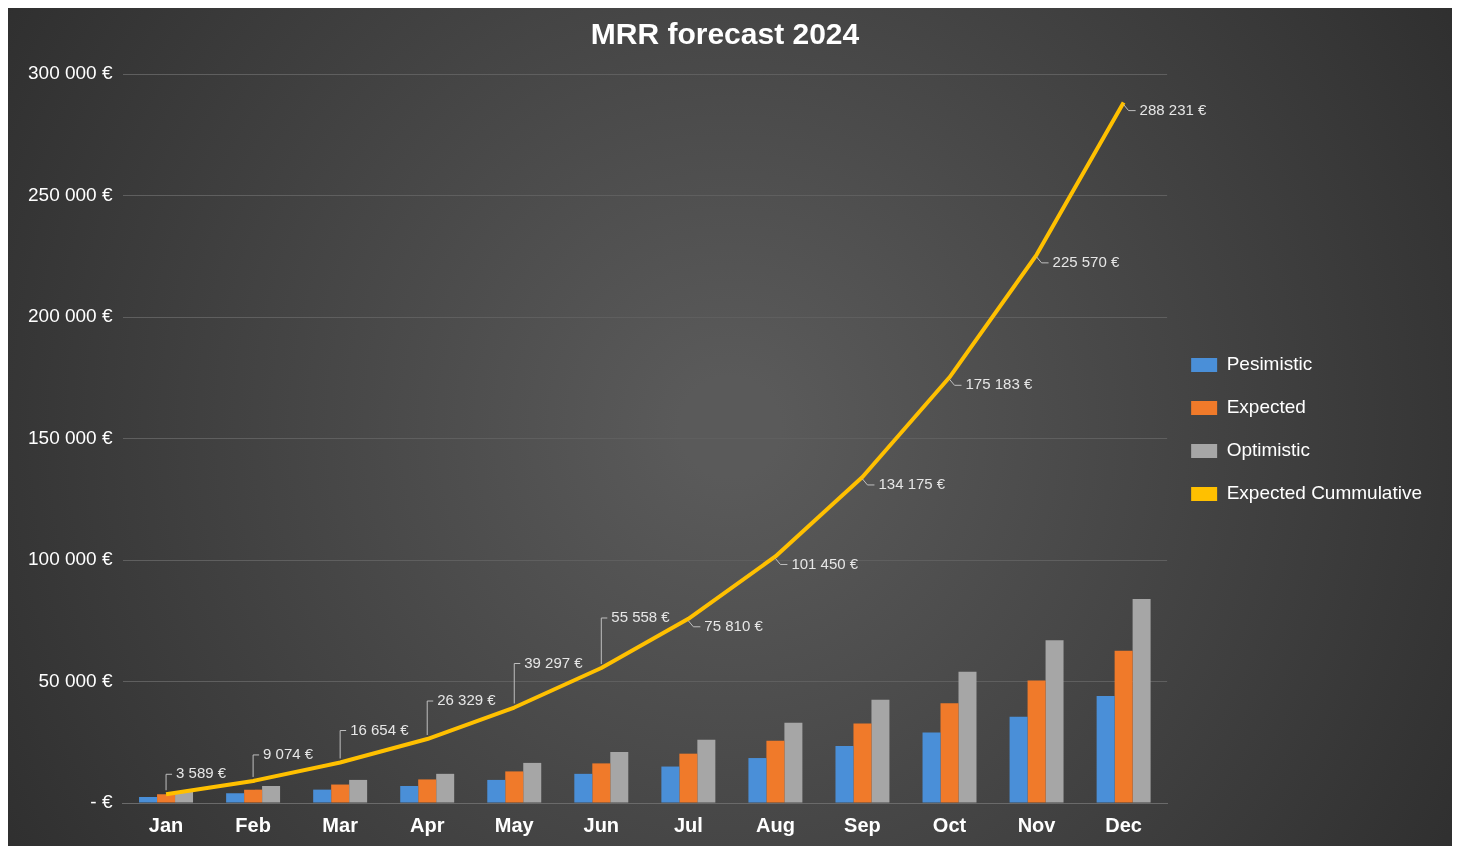  Describe the element at coordinates (1173, 109) in the screenshot. I see `data-label: 288 231 €` at that location.